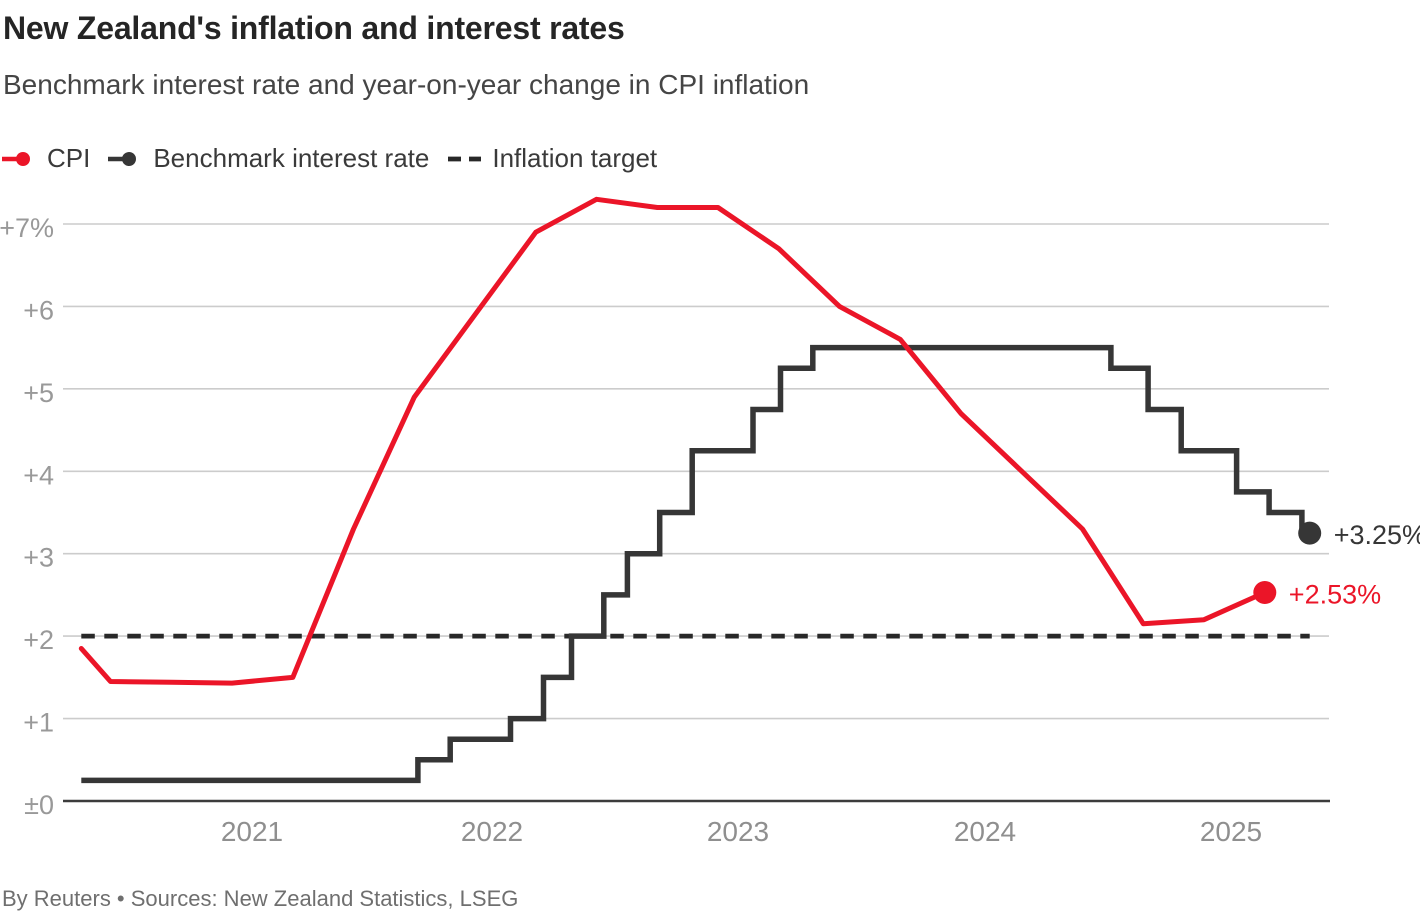 The height and width of the screenshot is (918, 1420). What do you see at coordinates (38, 640) in the screenshot?
I see `y-axis-tick-label: +2` at bounding box center [38, 640].